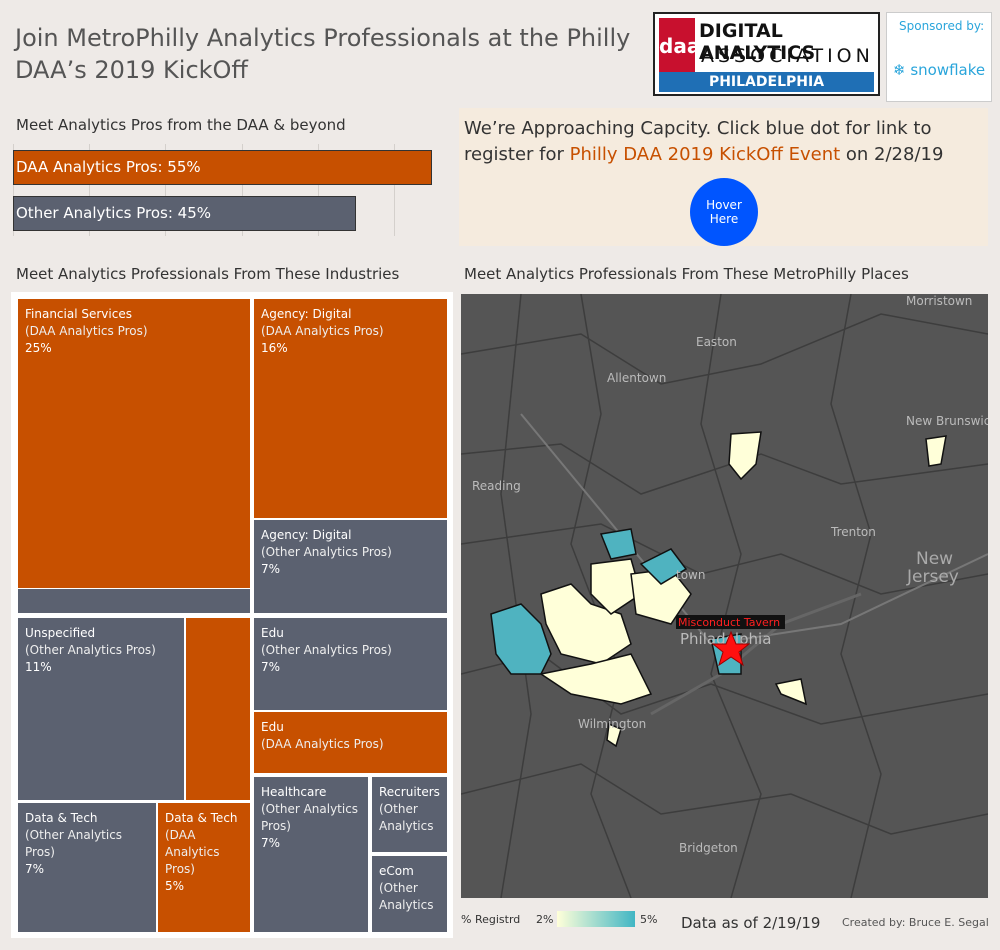 The height and width of the screenshot is (950, 1000). I want to click on sponsor-name: snowflake, so click(948, 70).